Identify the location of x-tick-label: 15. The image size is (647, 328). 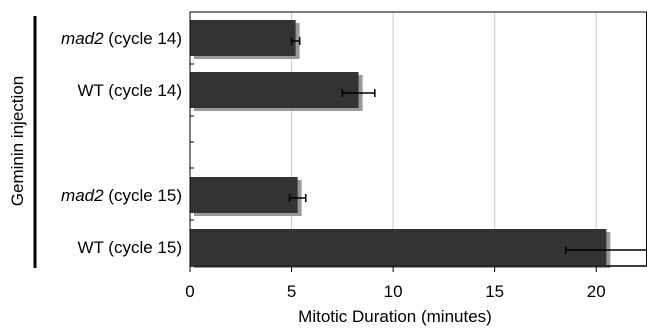
(494, 291).